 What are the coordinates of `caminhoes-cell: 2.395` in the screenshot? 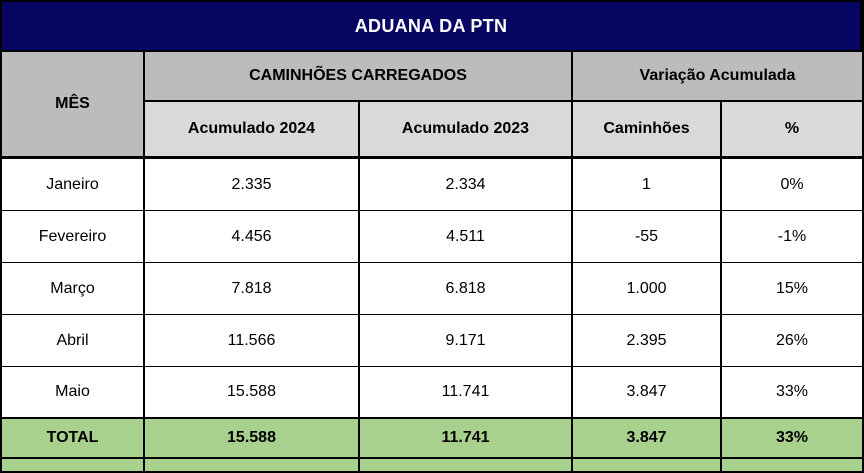 It's located at (647, 341).